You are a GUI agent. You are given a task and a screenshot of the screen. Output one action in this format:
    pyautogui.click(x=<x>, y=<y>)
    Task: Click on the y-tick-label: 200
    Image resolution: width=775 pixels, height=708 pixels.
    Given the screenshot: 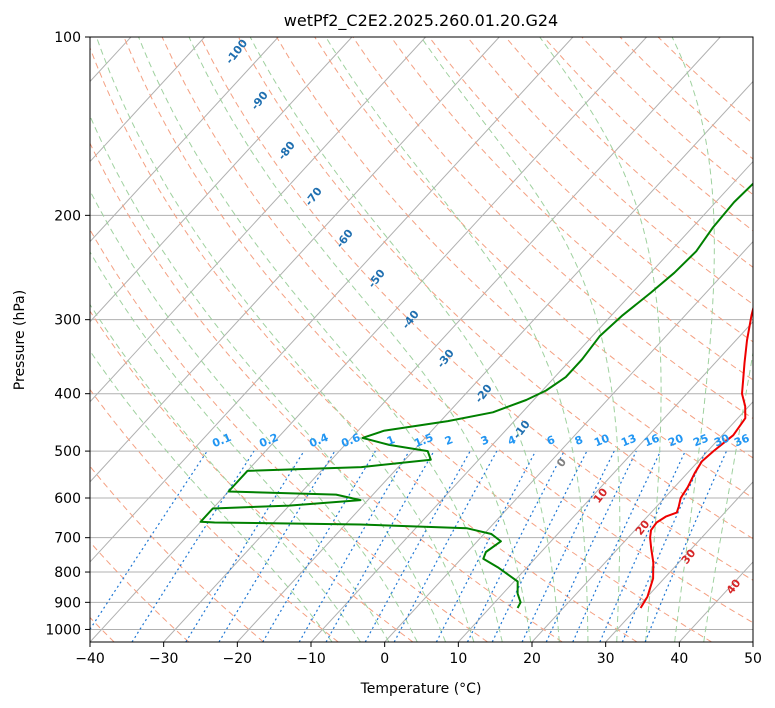 What is the action you would take?
    pyautogui.click(x=67, y=216)
    